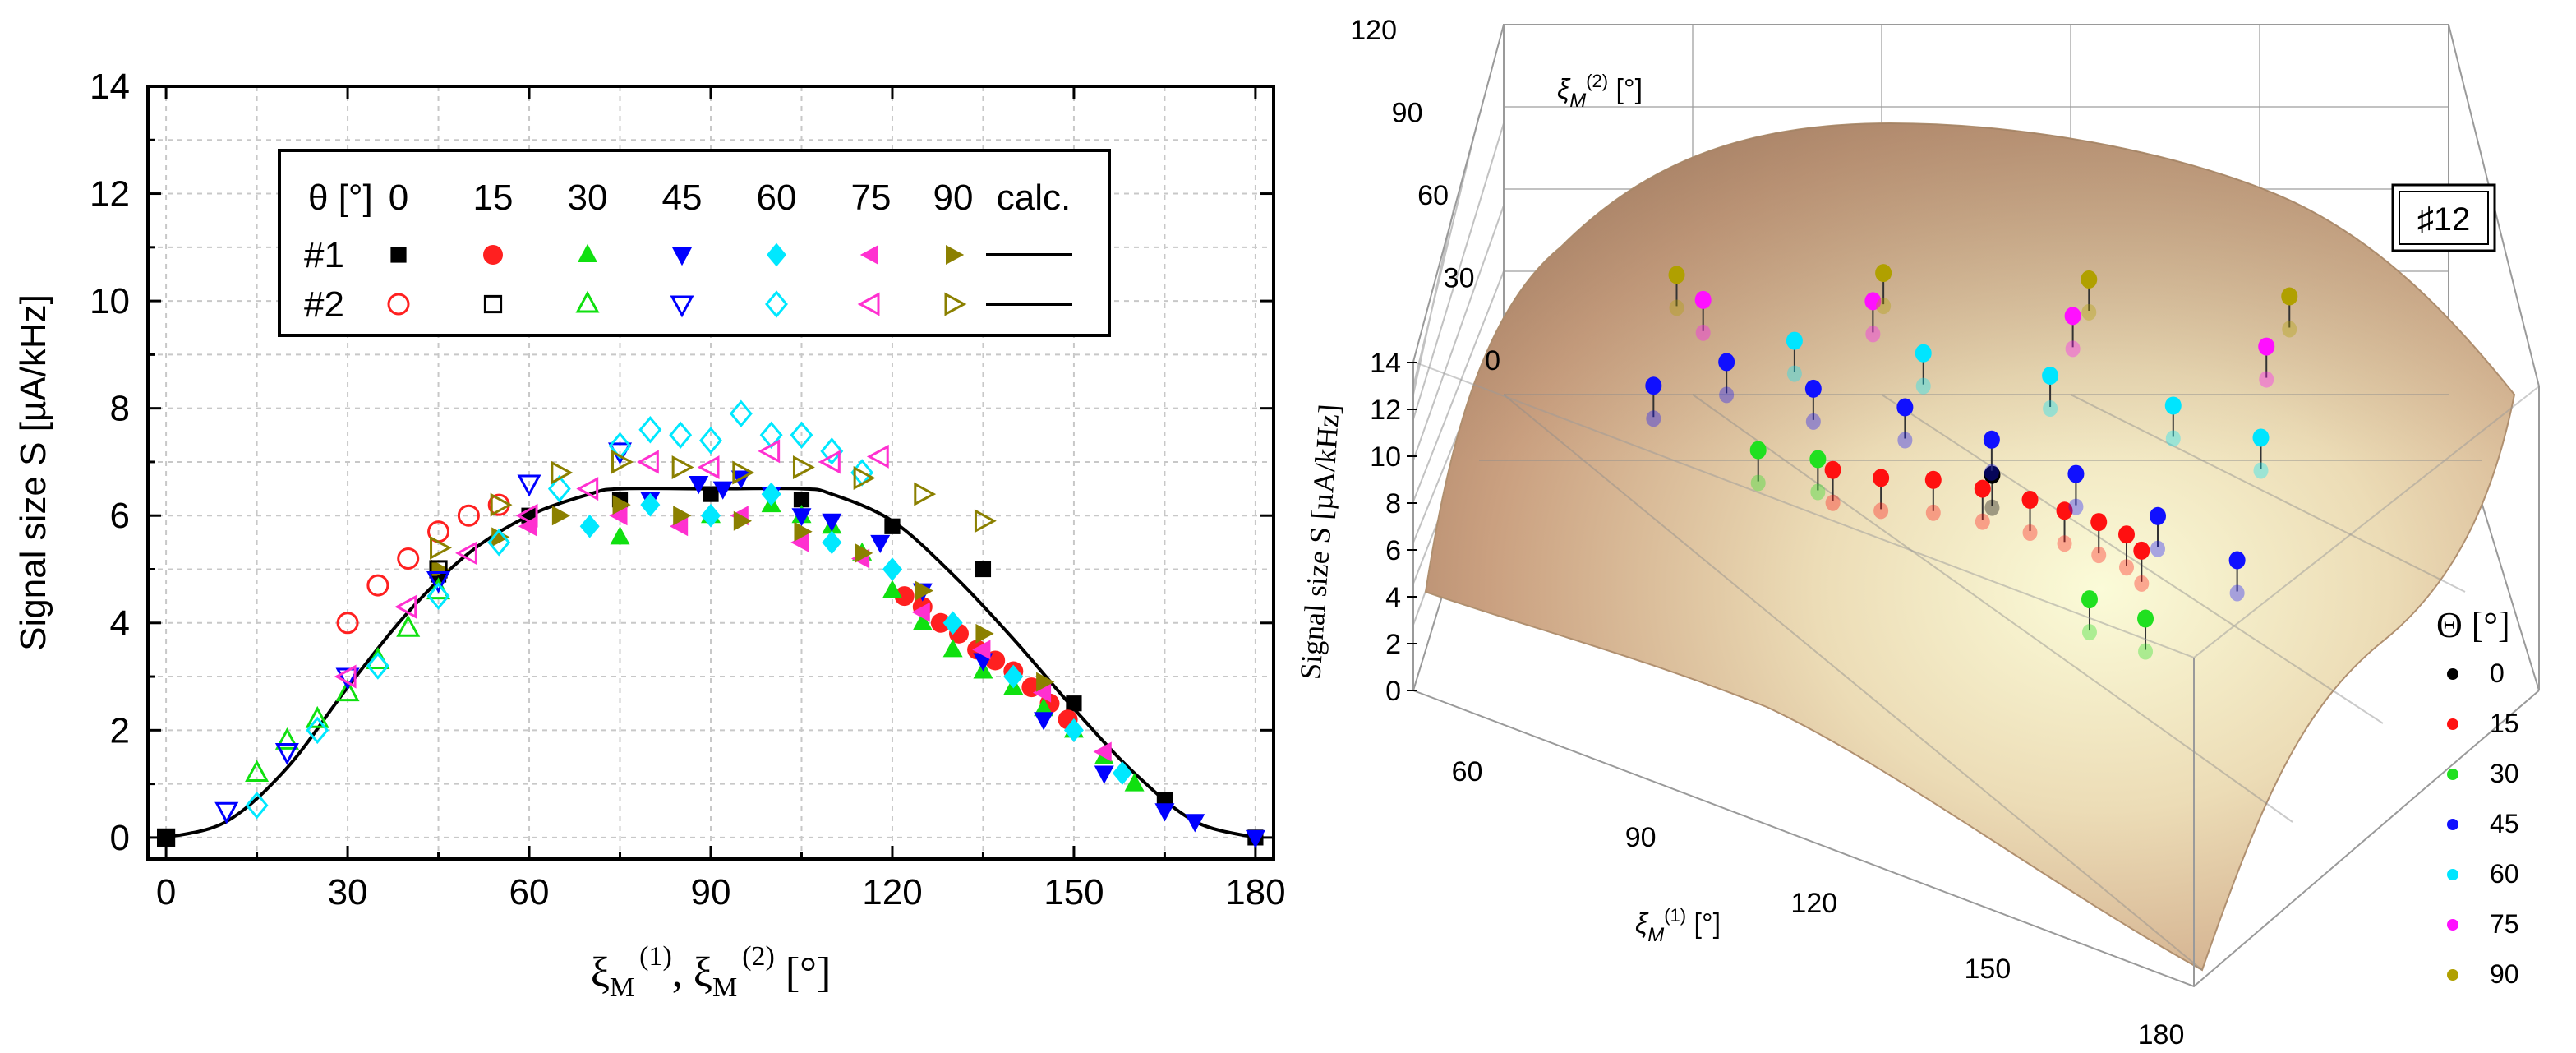 Image resolution: width=2576 pixels, height=1053 pixels. What do you see at coordinates (2161, 1035) in the screenshot?
I see `x3-tick-label: 180` at bounding box center [2161, 1035].